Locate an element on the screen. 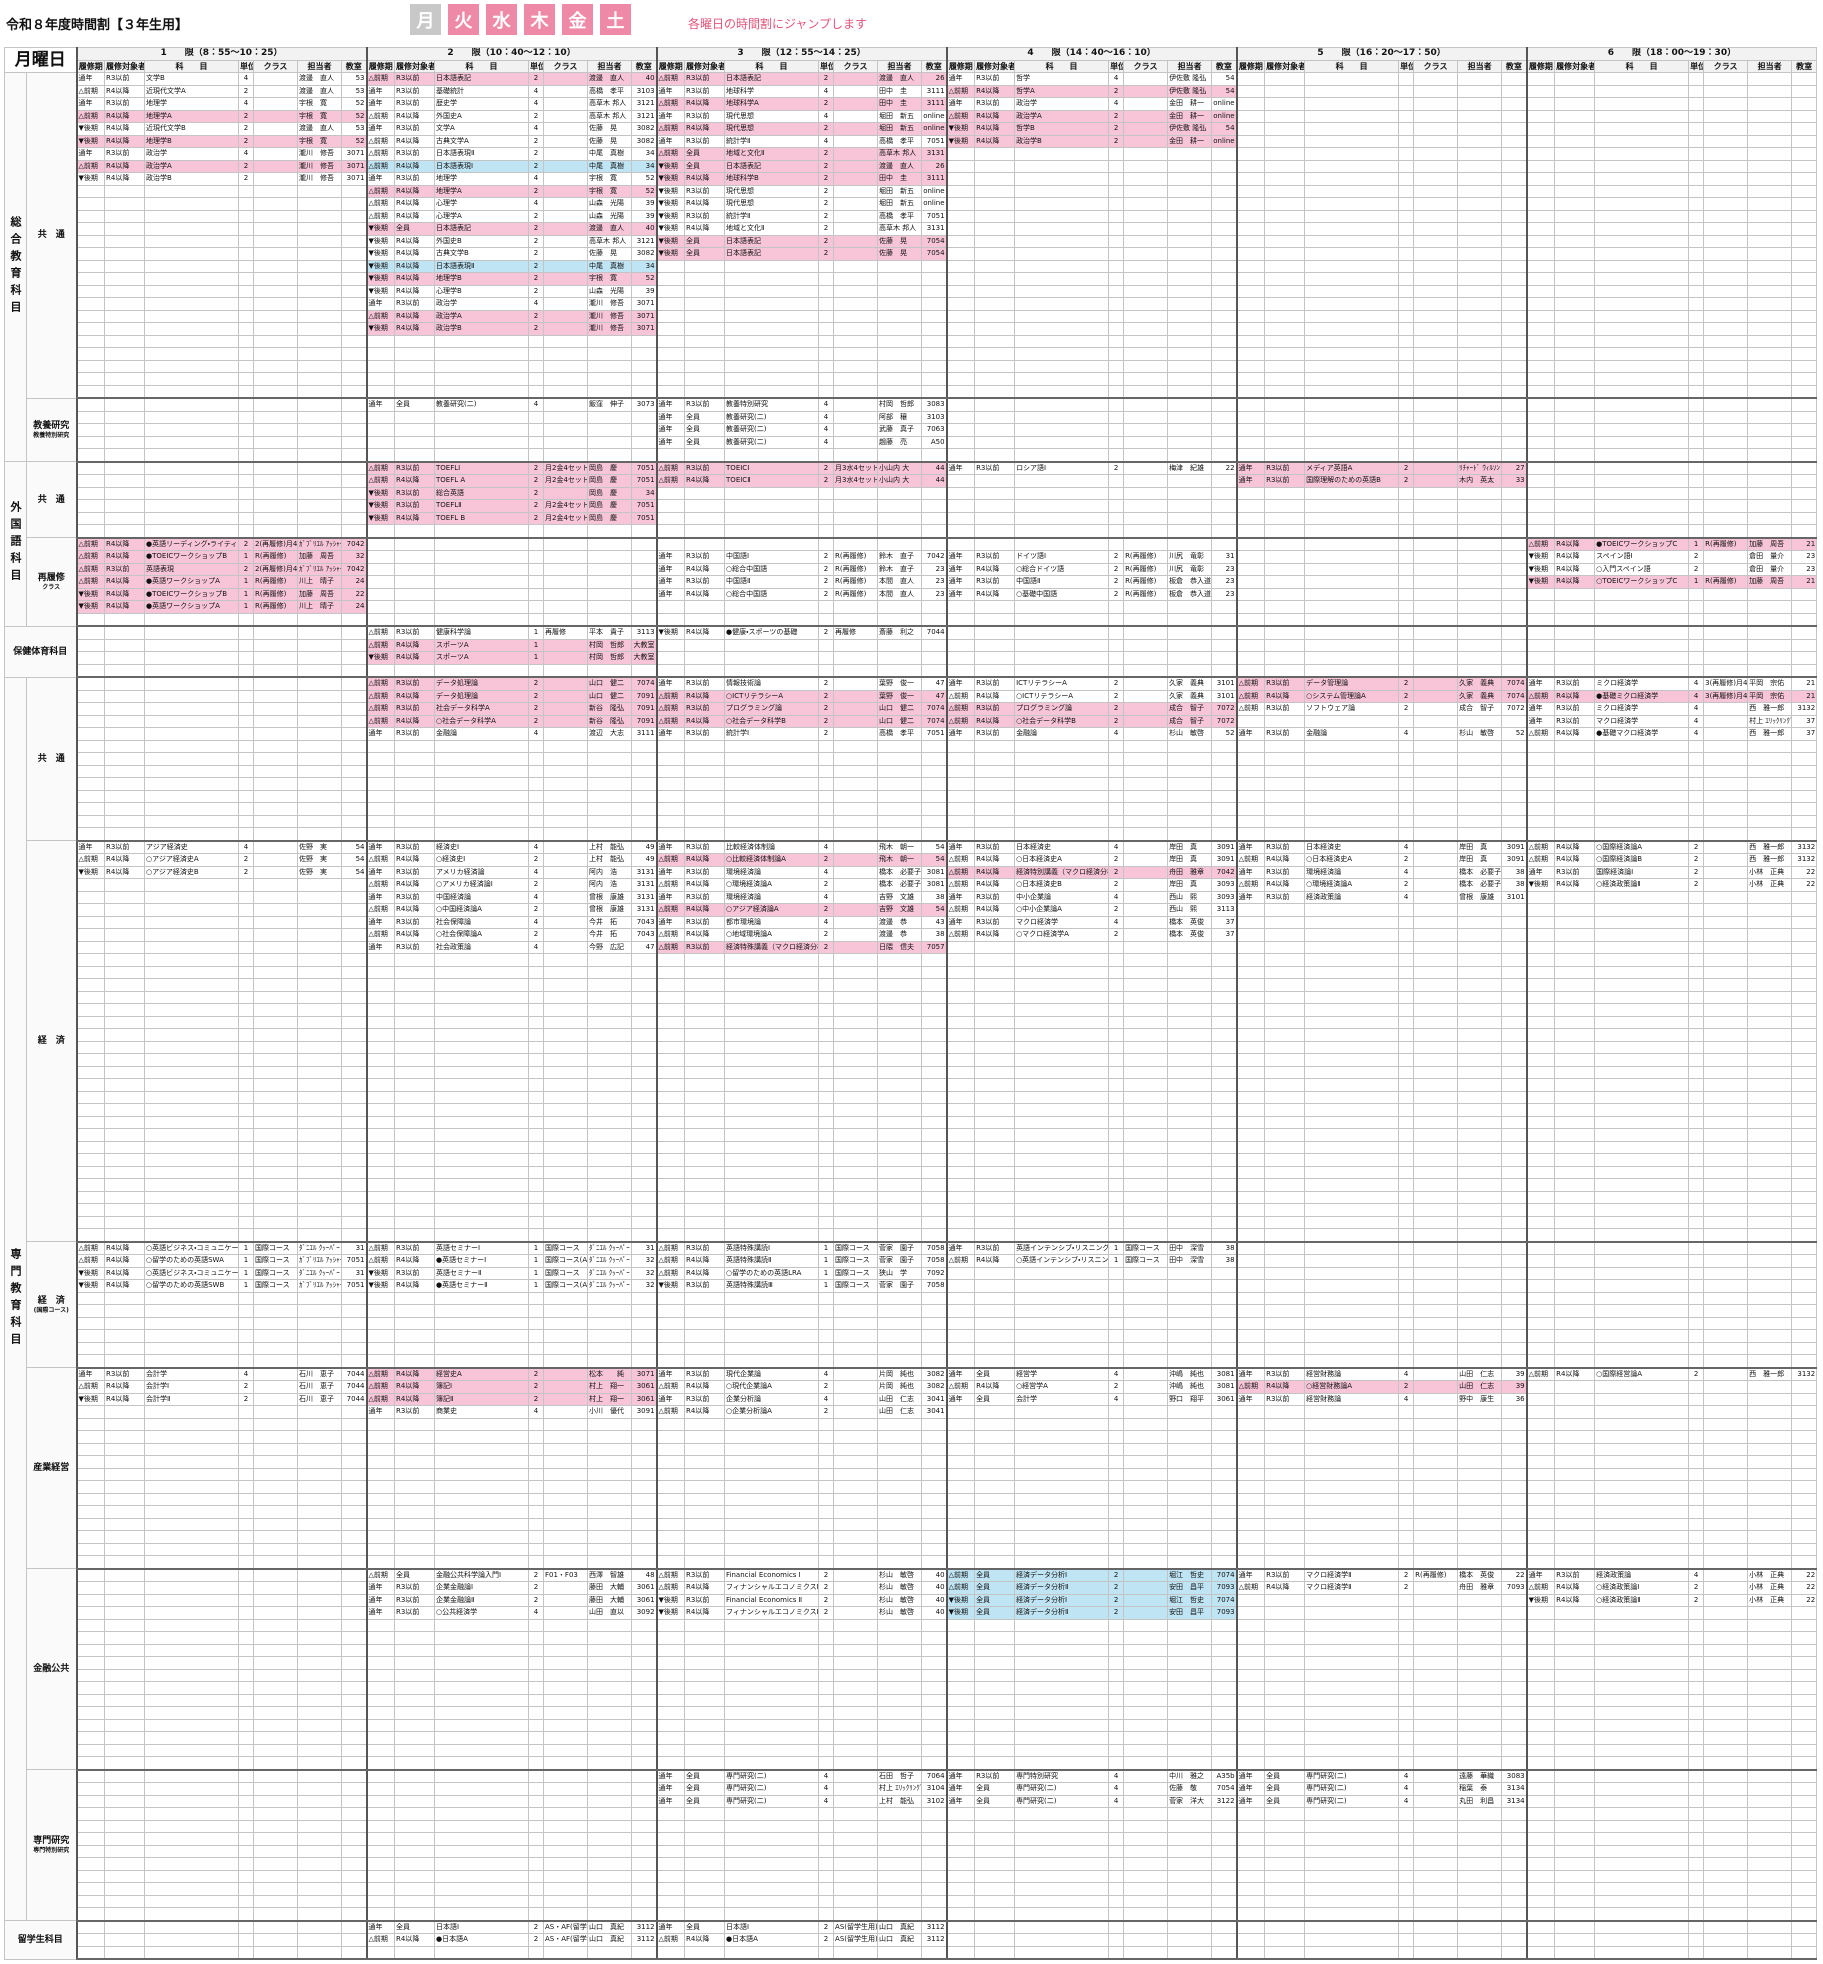 This screenshot has height=1964, width=1823. day-tab: 木 is located at coordinates (539, 19).